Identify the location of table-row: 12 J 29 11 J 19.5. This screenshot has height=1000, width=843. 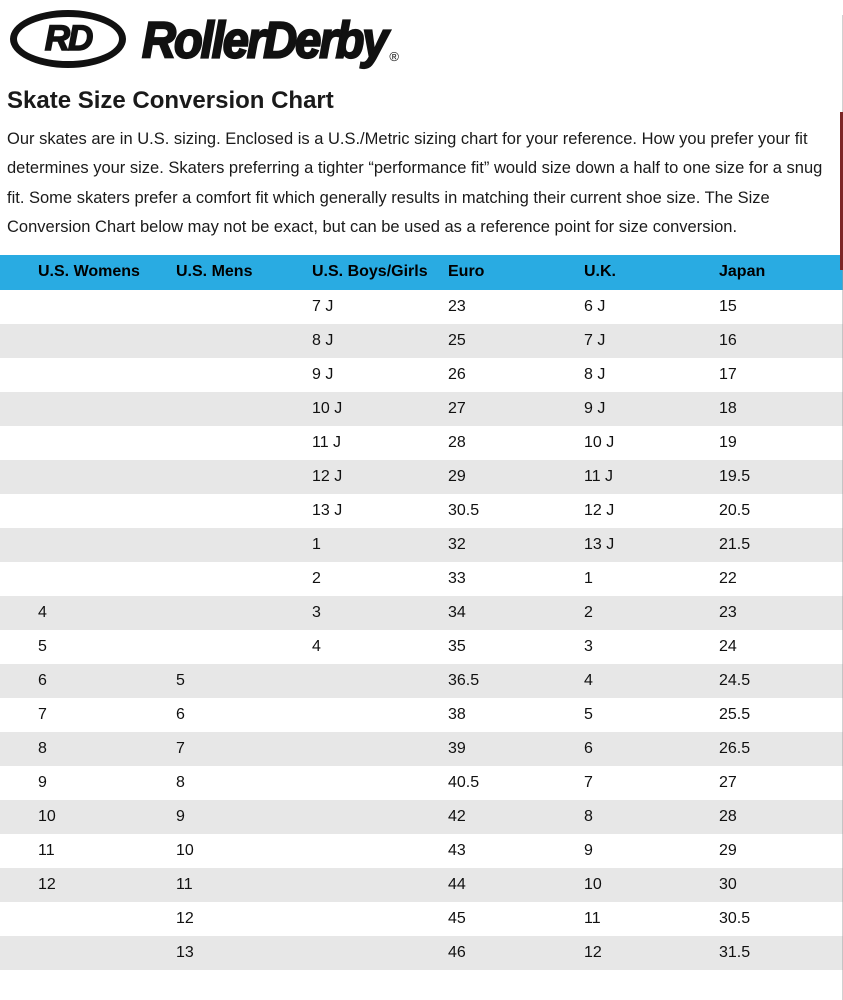
(421, 476).